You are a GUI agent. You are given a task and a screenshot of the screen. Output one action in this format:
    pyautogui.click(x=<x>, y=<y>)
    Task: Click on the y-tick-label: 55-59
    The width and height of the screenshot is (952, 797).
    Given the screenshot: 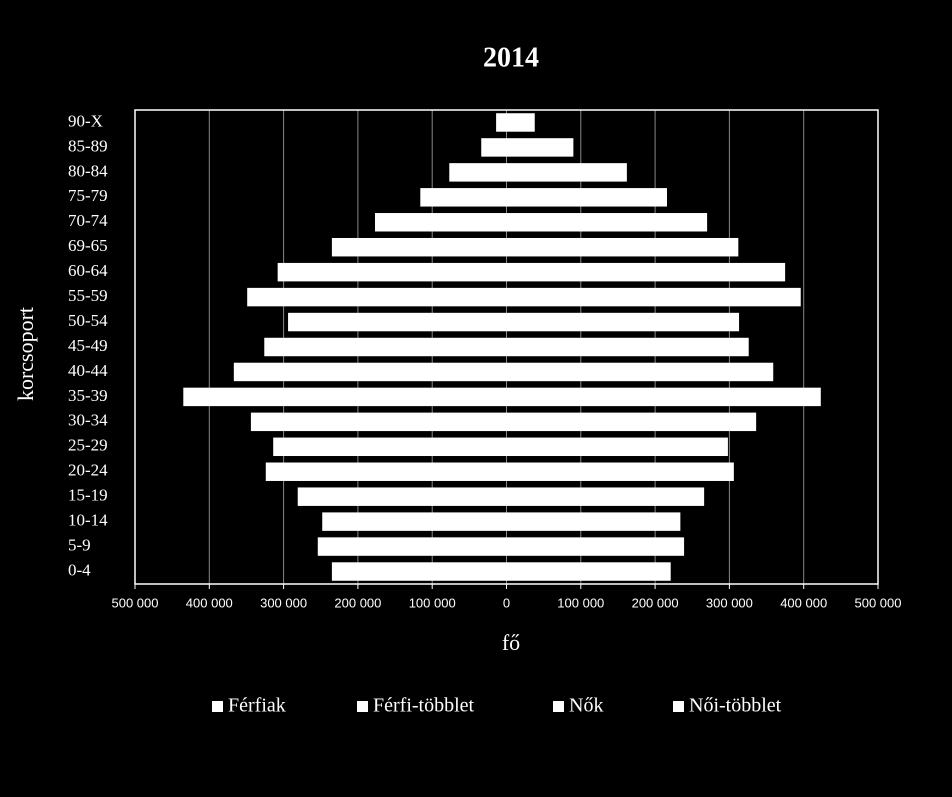 What is the action you would take?
    pyautogui.click(x=88, y=295)
    